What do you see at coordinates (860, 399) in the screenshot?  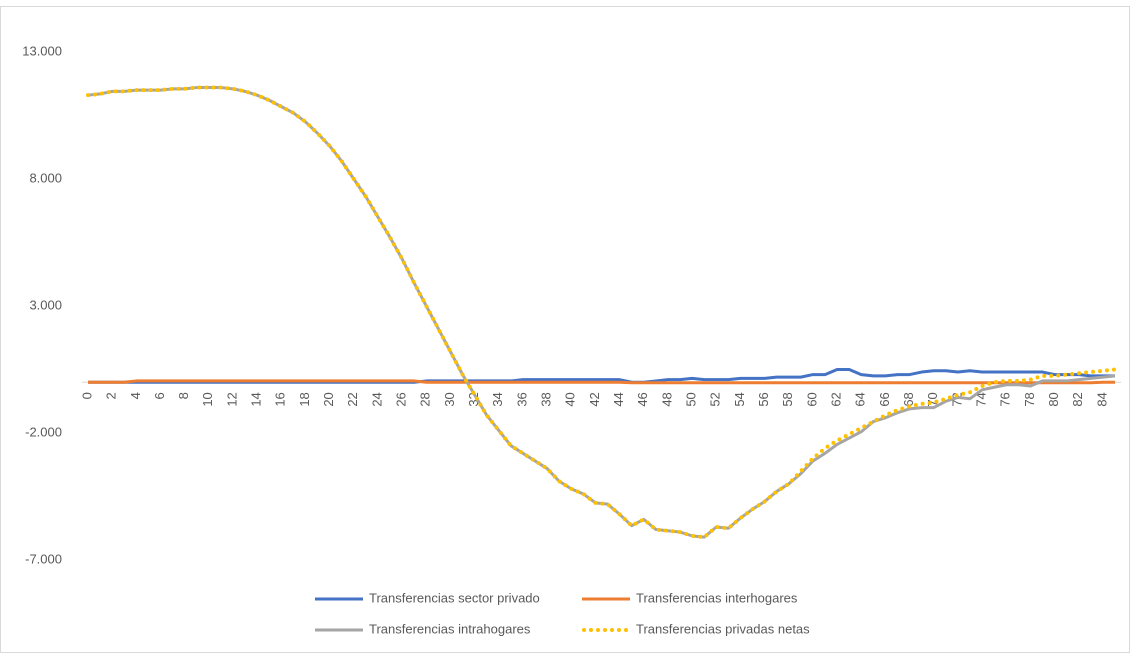 I see `x-tick-label: 64` at bounding box center [860, 399].